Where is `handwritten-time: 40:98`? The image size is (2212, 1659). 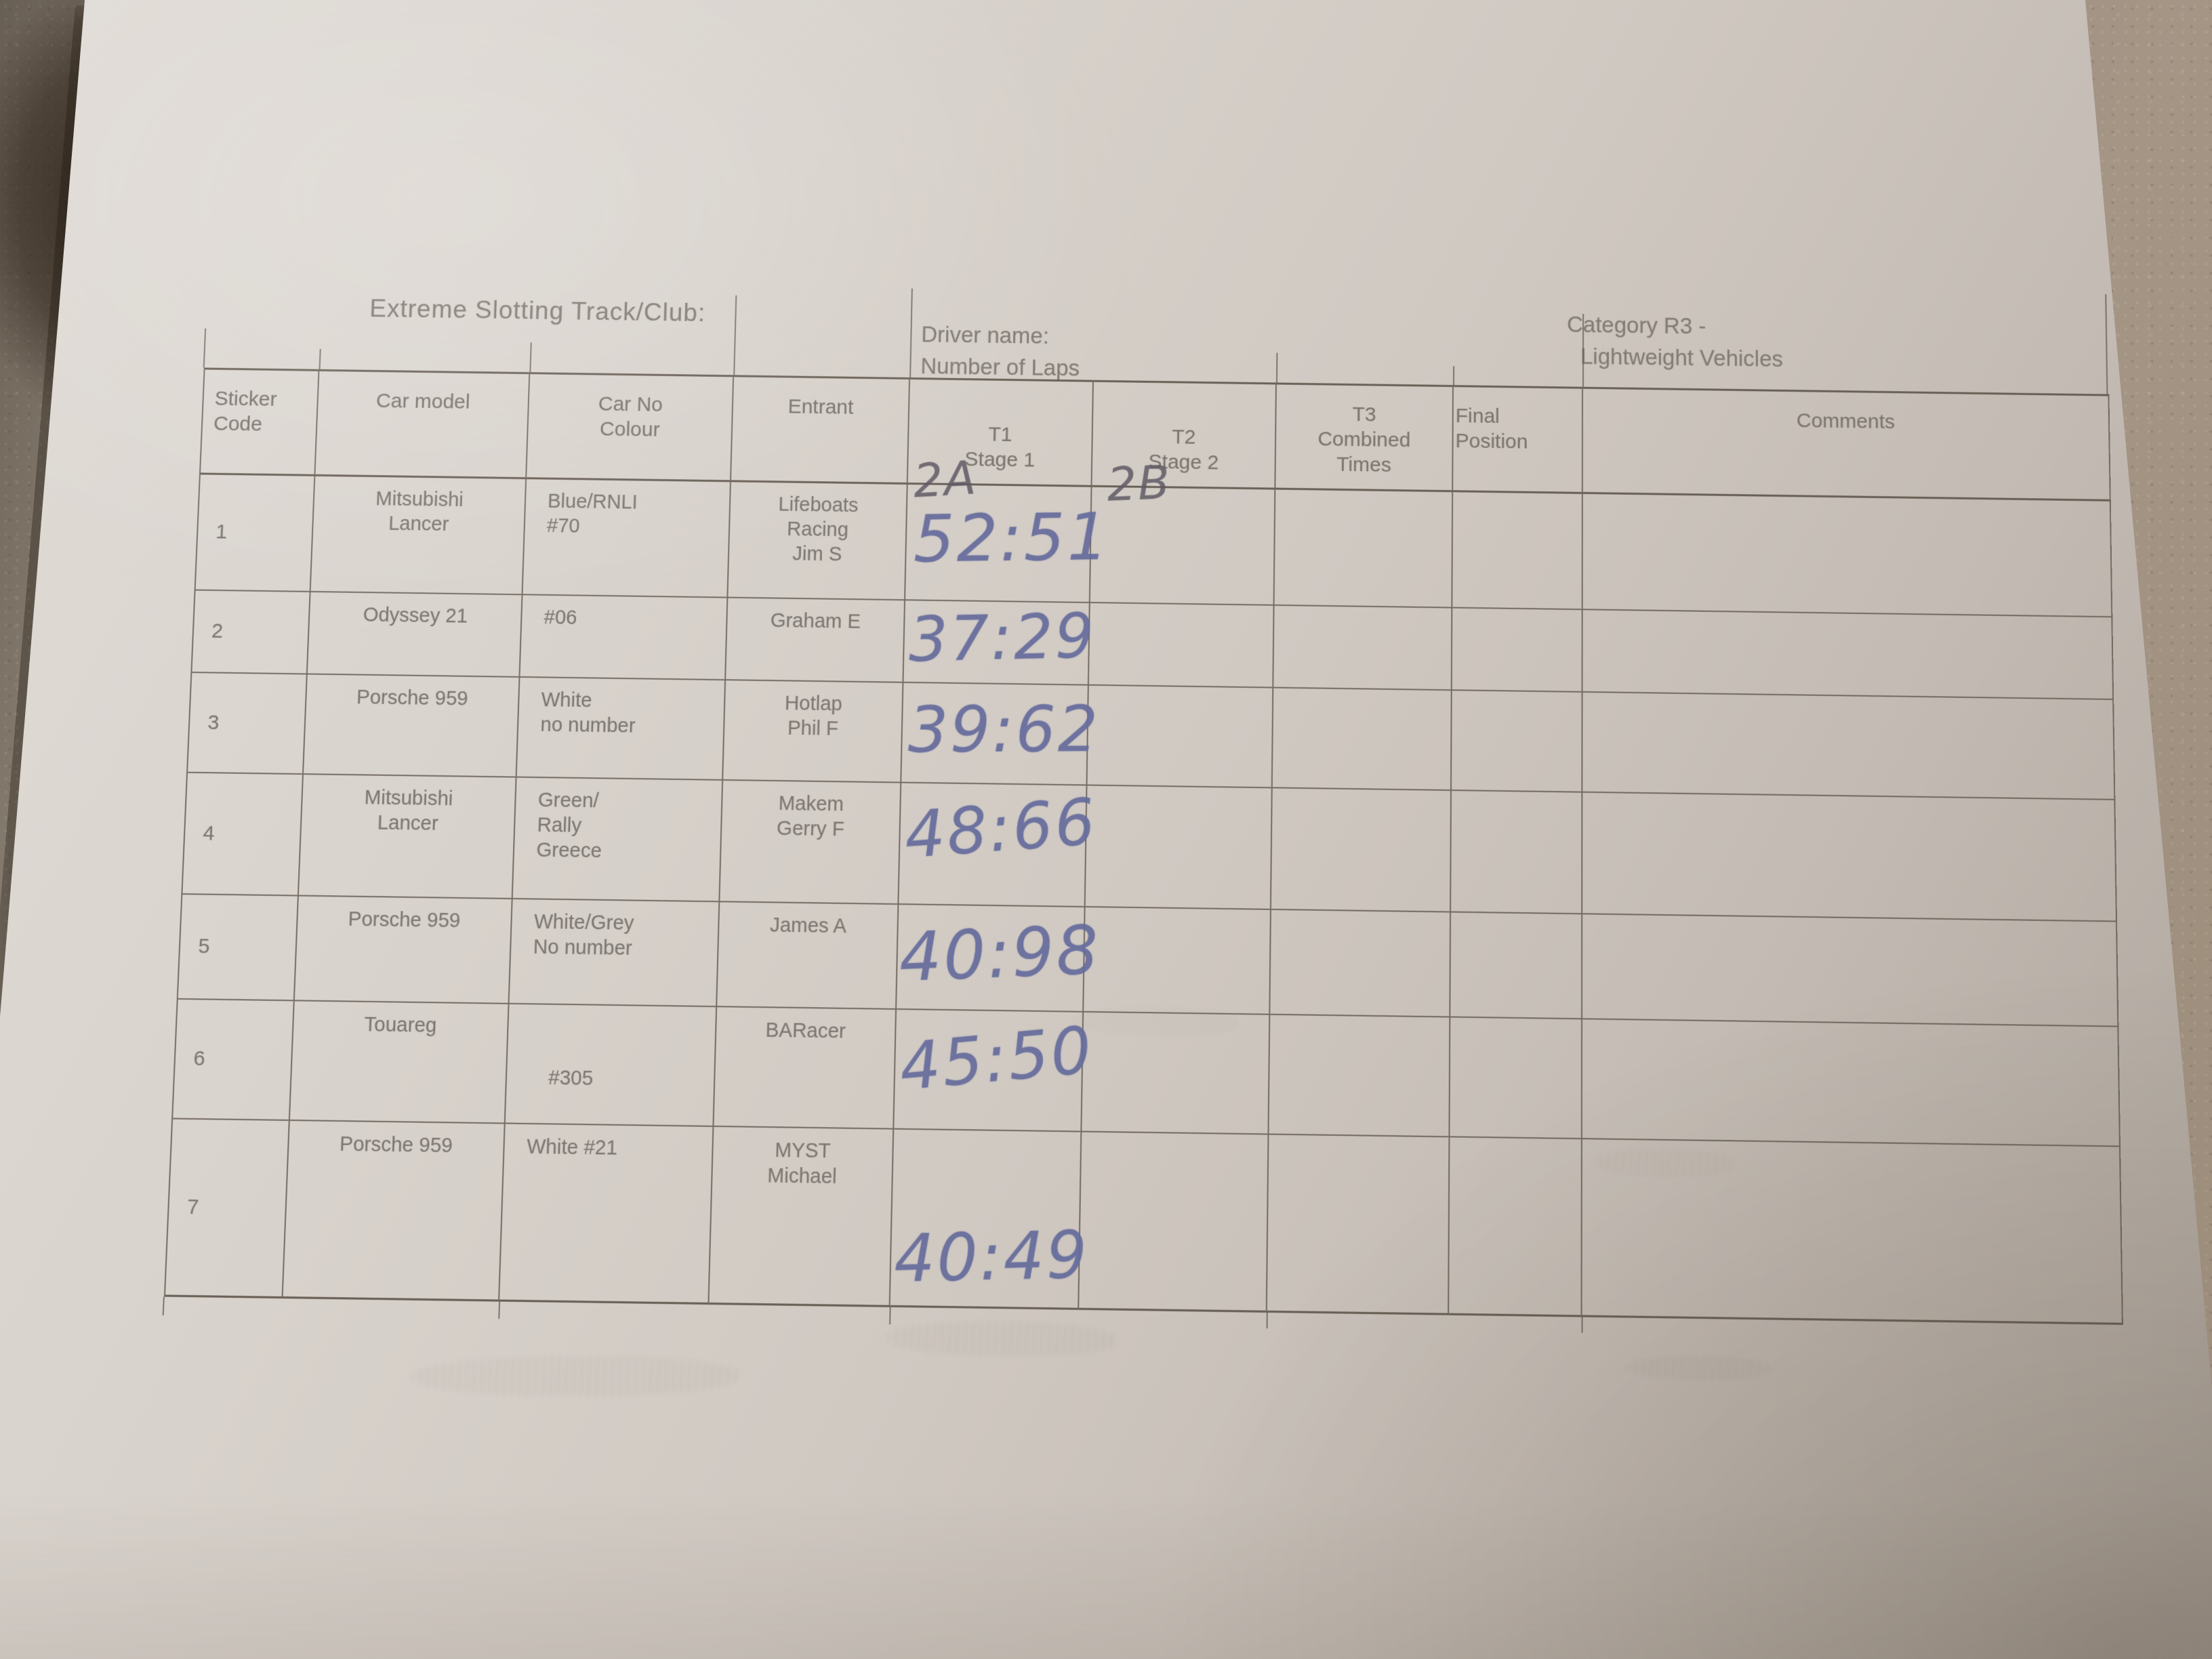 handwritten-time: 40:98 is located at coordinates (1000, 954).